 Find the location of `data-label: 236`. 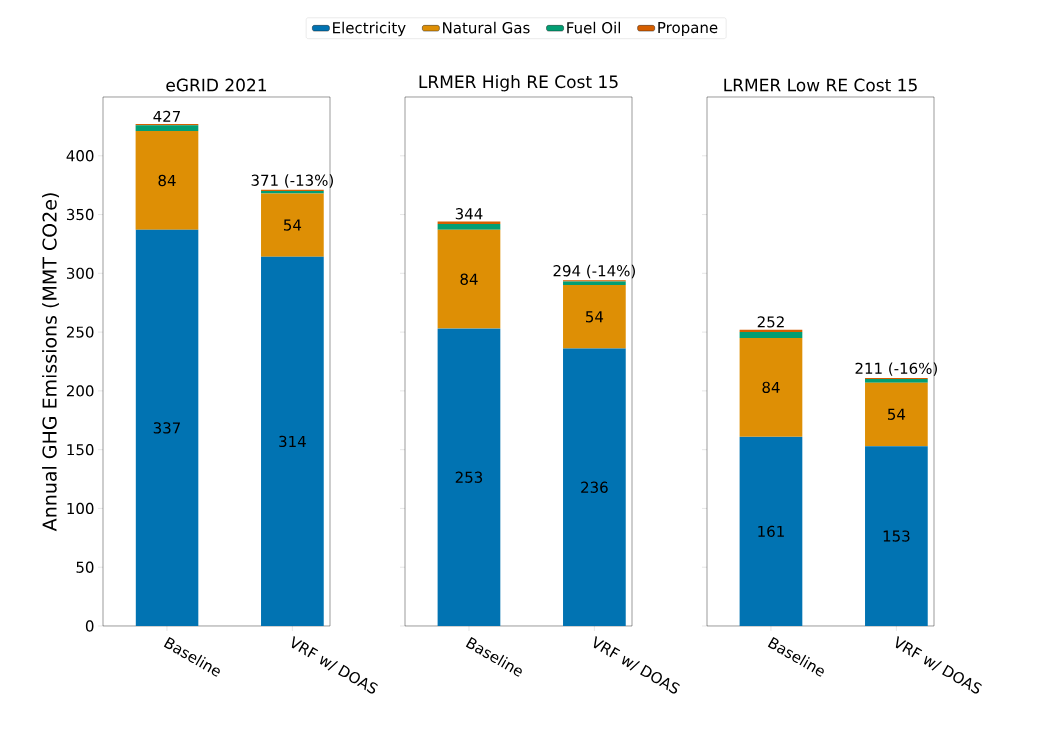

data-label: 236 is located at coordinates (594, 487).